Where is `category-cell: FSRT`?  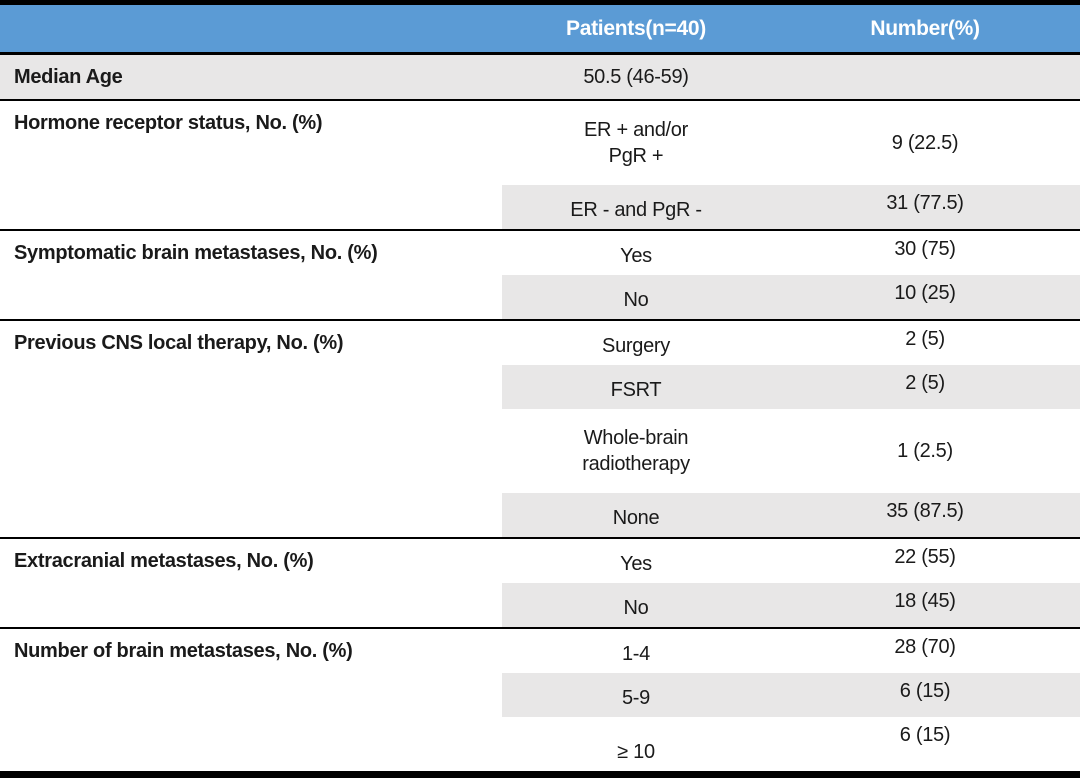 category-cell: FSRT is located at coordinates (636, 387).